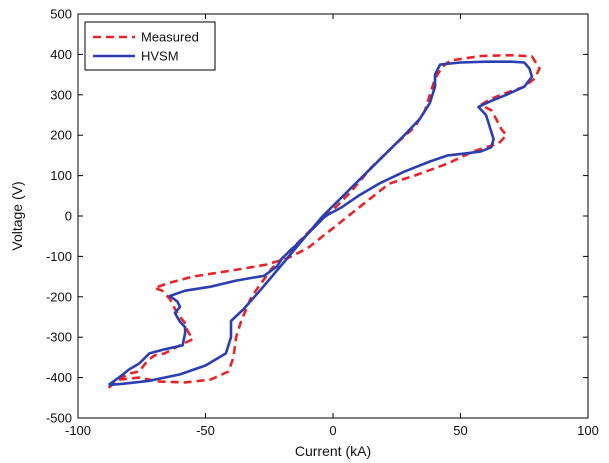 The image size is (609, 463). Describe the element at coordinates (160, 56) in the screenshot. I see `legend-label-hvsm: HVSM` at that location.